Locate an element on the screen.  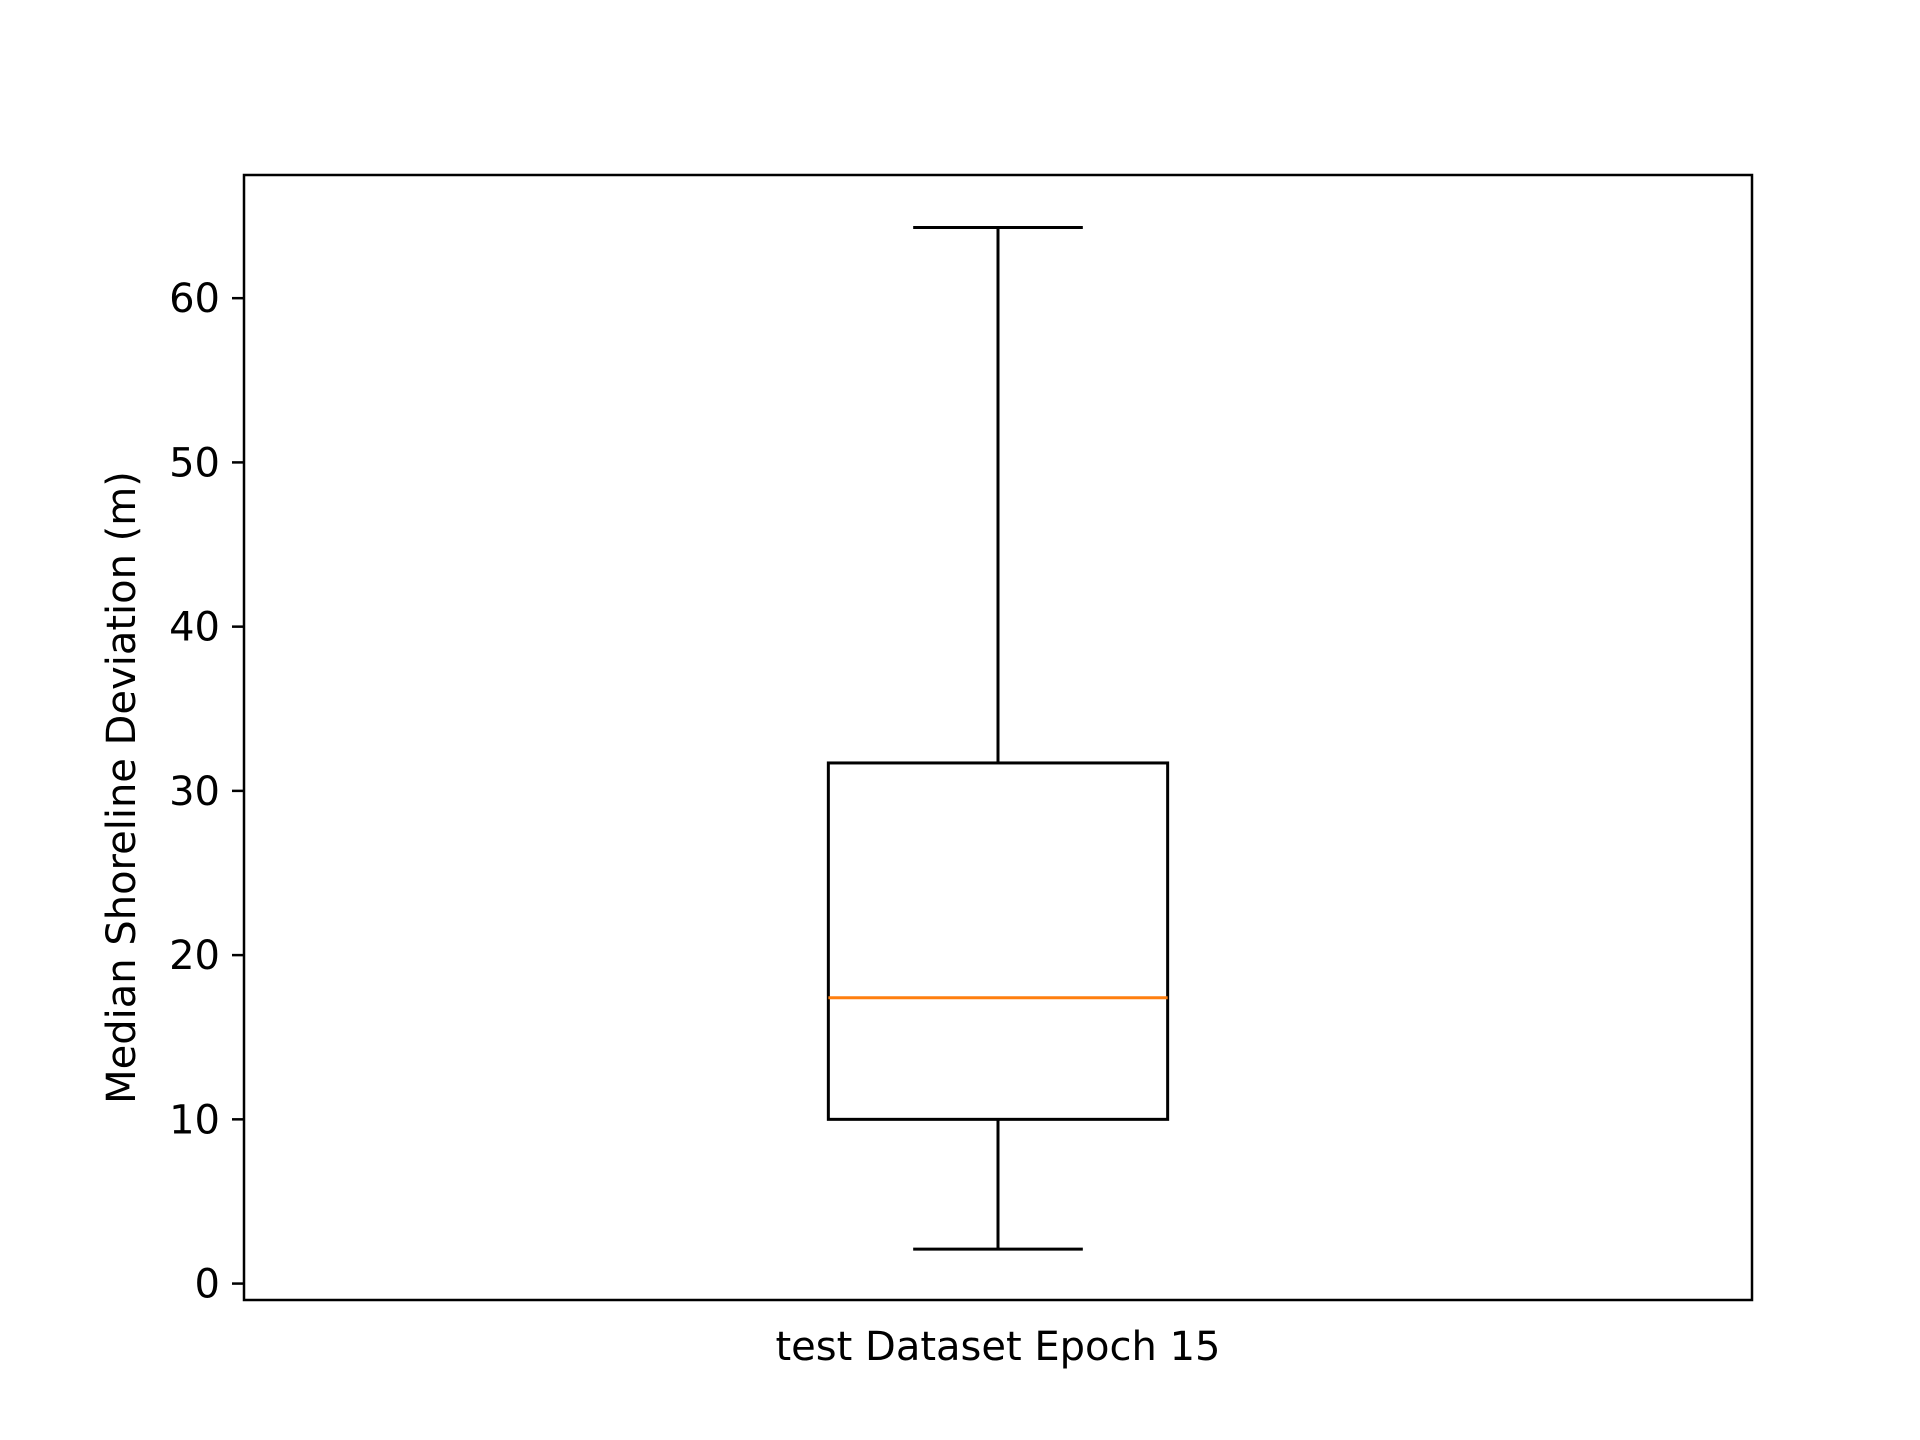
y-tick-label: 60 is located at coordinates (194, 299).